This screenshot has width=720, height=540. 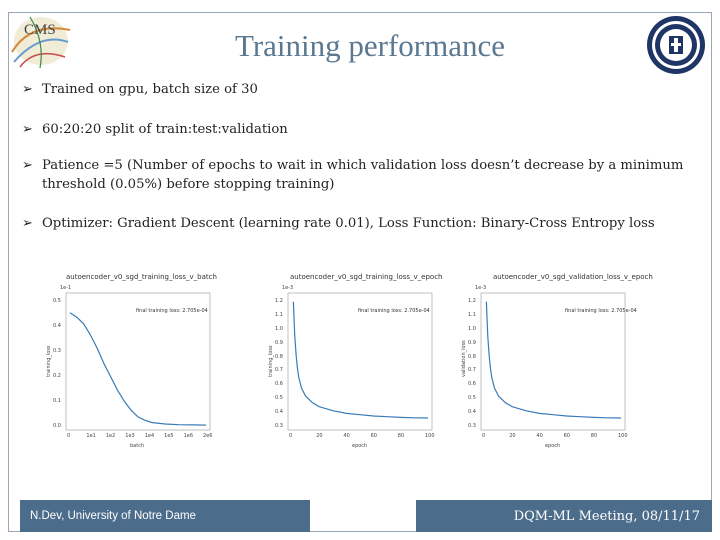 I want to click on x-tick-label: 2e6, so click(x=208, y=436).